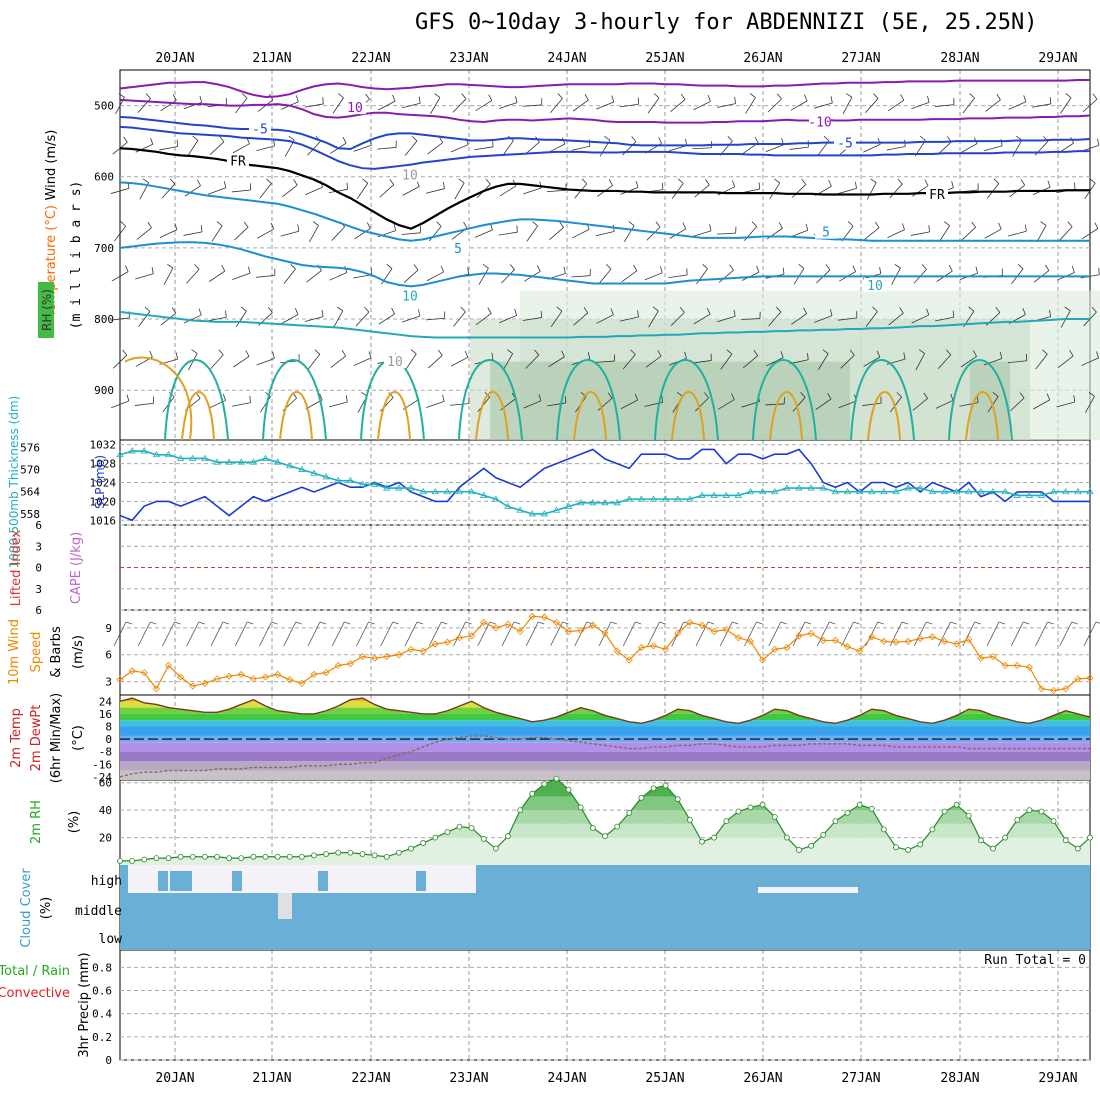 The height and width of the screenshot is (1100, 1100). What do you see at coordinates (605, 1005) in the screenshot?
I see `panel-frame-precip` at bounding box center [605, 1005].